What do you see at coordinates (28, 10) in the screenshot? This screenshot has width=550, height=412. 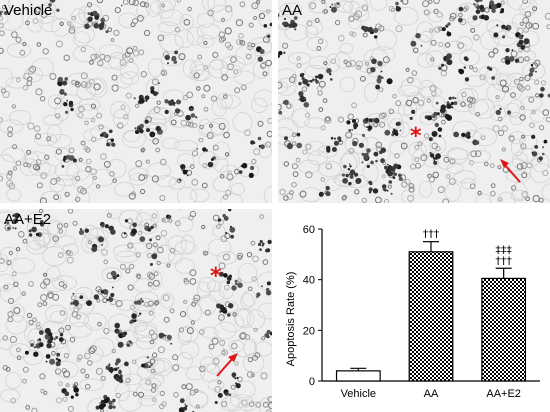 I see `panel-label-vehicle: Vehicle` at bounding box center [28, 10].